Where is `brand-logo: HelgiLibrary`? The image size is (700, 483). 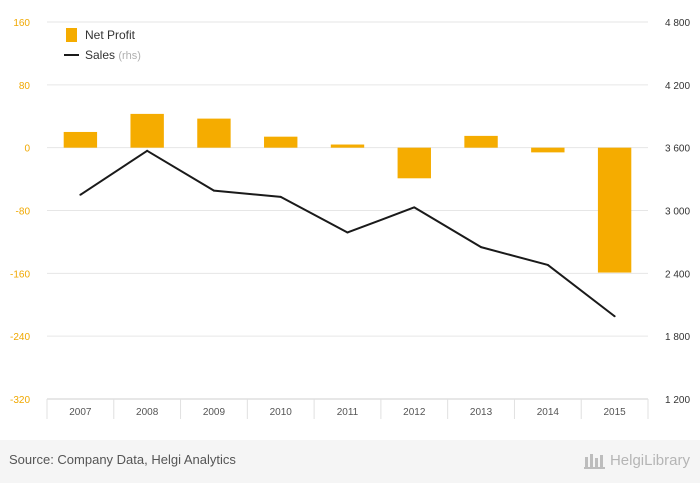
brand-logo: HelgiLibrary is located at coordinates (636, 460).